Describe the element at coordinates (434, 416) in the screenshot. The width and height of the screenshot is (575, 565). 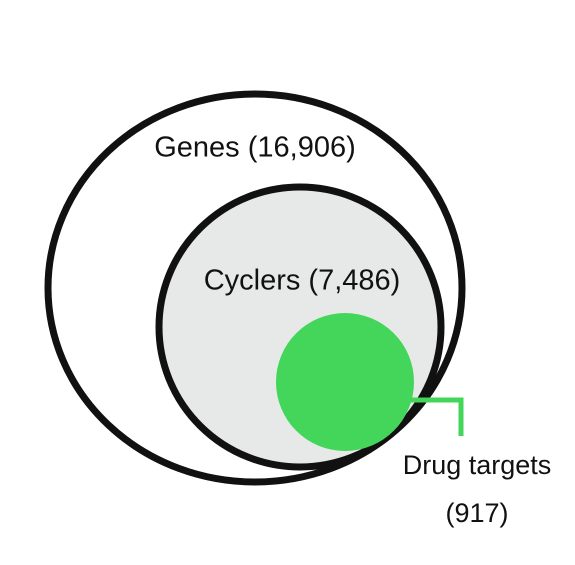
I see `connector-line` at that location.